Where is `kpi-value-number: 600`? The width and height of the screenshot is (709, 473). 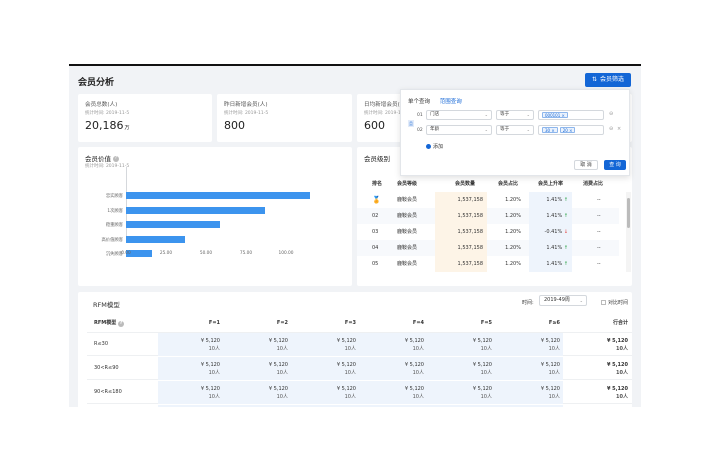 kpi-value-number: 600 is located at coordinates (374, 125).